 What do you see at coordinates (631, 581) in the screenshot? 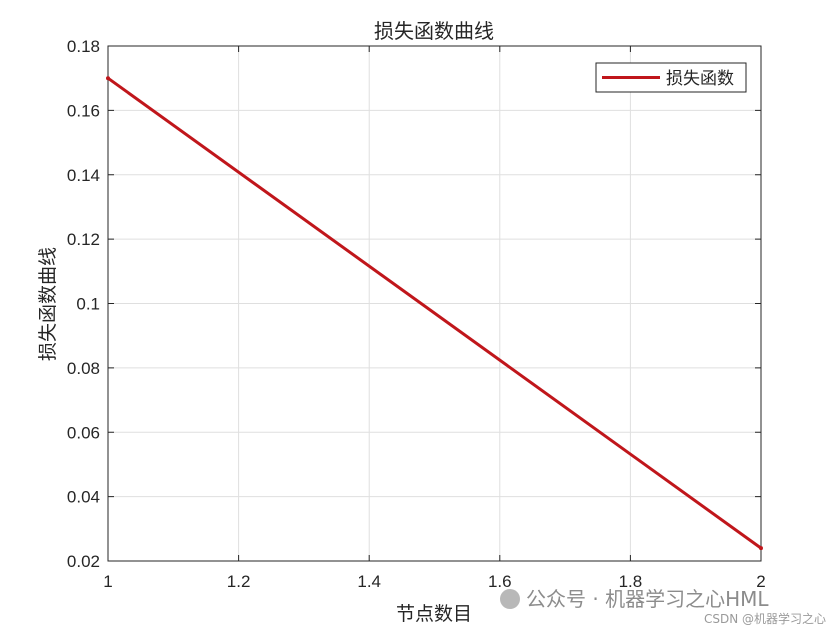
I see `x-tick-label: 1.8` at bounding box center [631, 581].